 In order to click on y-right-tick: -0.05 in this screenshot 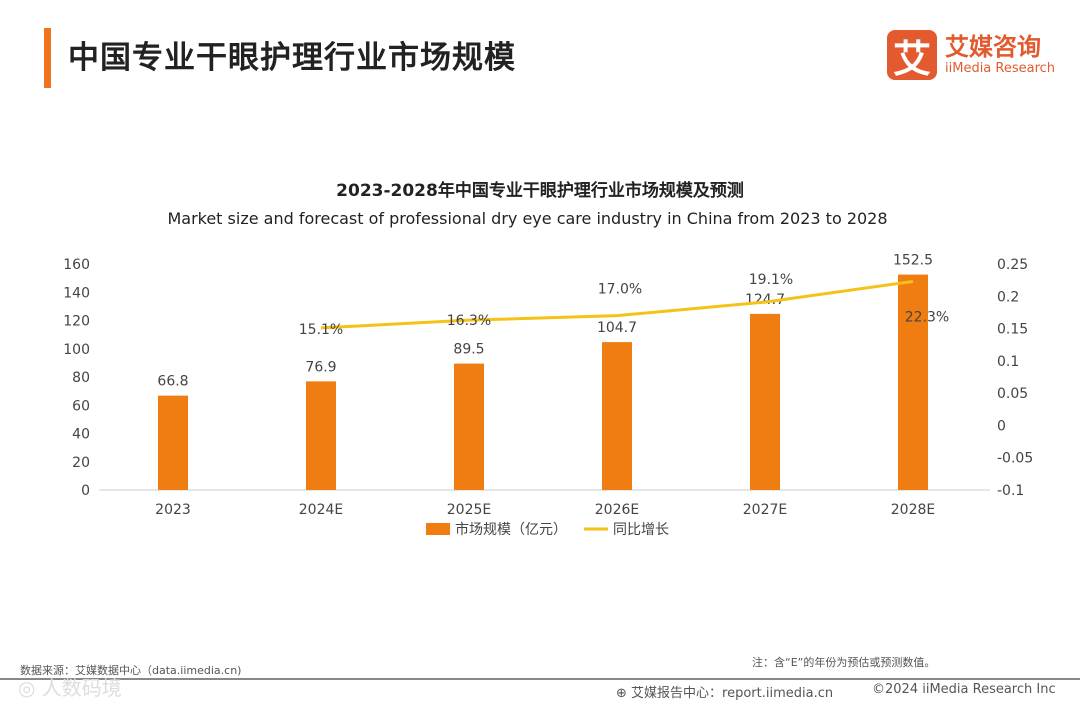, I will do `click(1015, 459)`.